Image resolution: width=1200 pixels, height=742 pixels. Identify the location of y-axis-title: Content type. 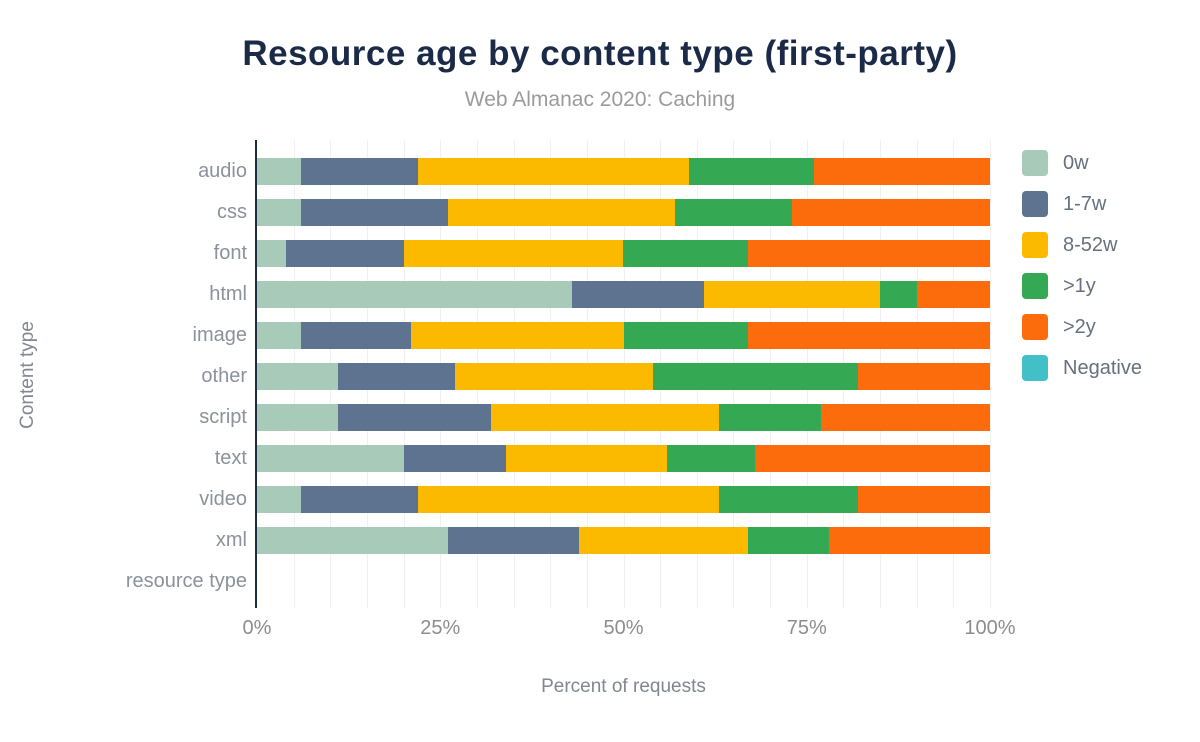
(27, 375).